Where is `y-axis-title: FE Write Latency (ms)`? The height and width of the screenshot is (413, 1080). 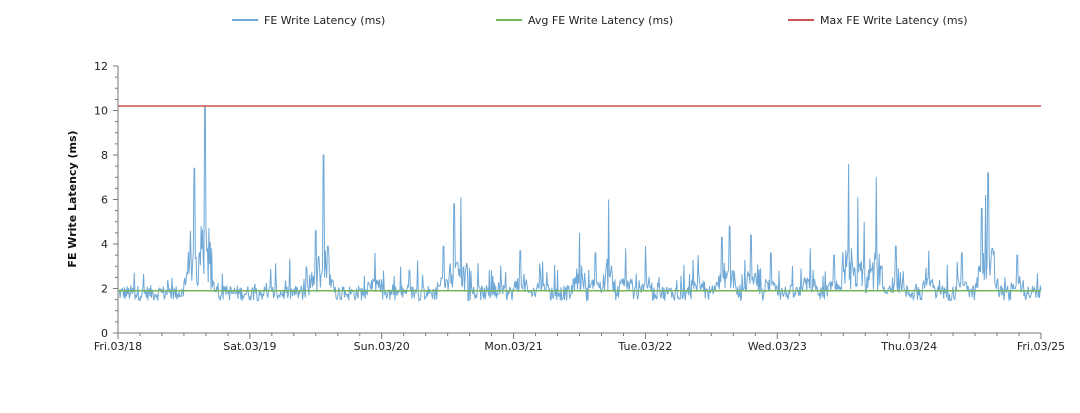
y-axis-title: FE Write Latency (ms) is located at coordinates (72, 198).